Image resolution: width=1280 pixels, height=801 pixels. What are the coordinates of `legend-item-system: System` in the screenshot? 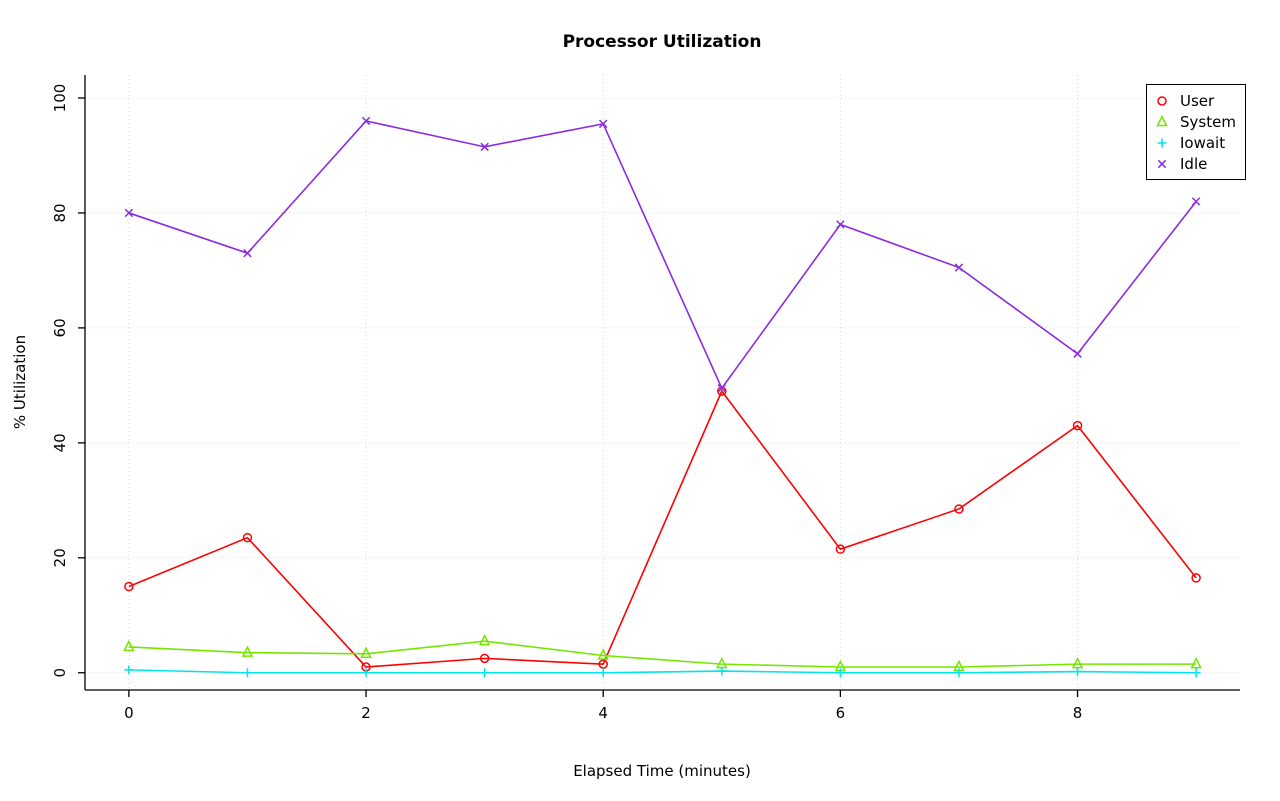 It's located at (1194, 121).